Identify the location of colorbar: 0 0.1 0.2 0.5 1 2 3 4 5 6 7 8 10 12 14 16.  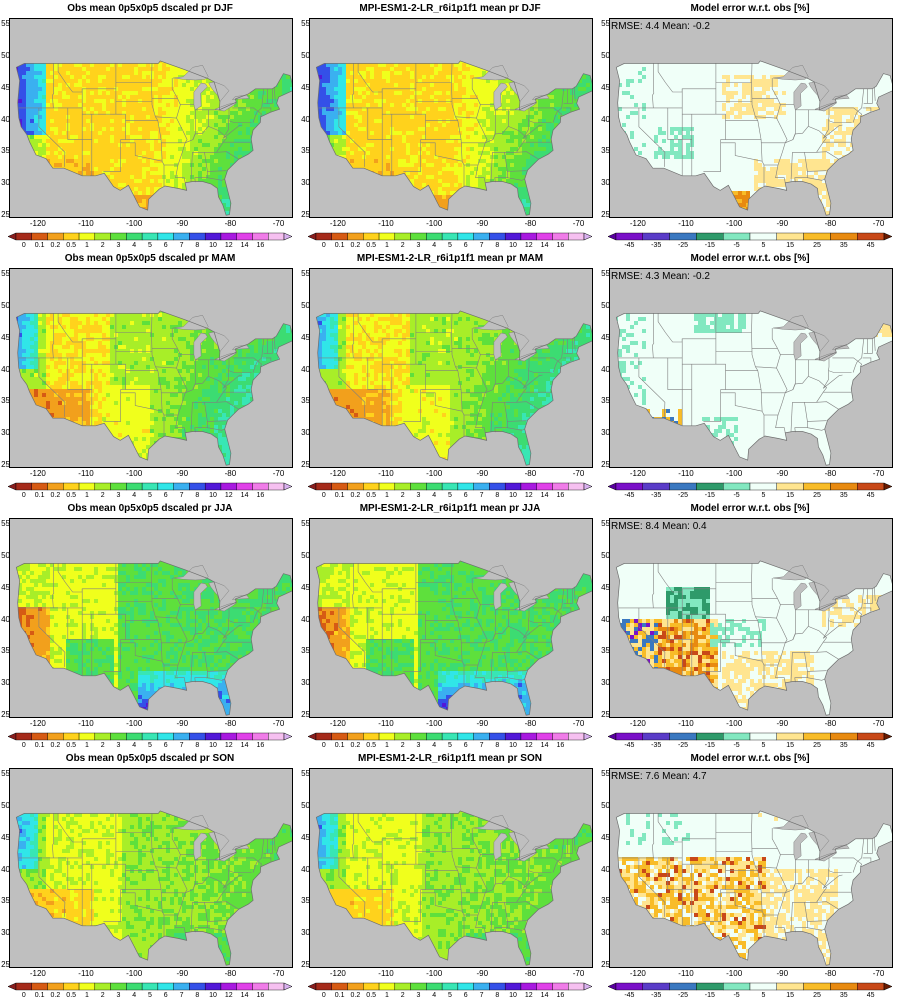
(450, 992).